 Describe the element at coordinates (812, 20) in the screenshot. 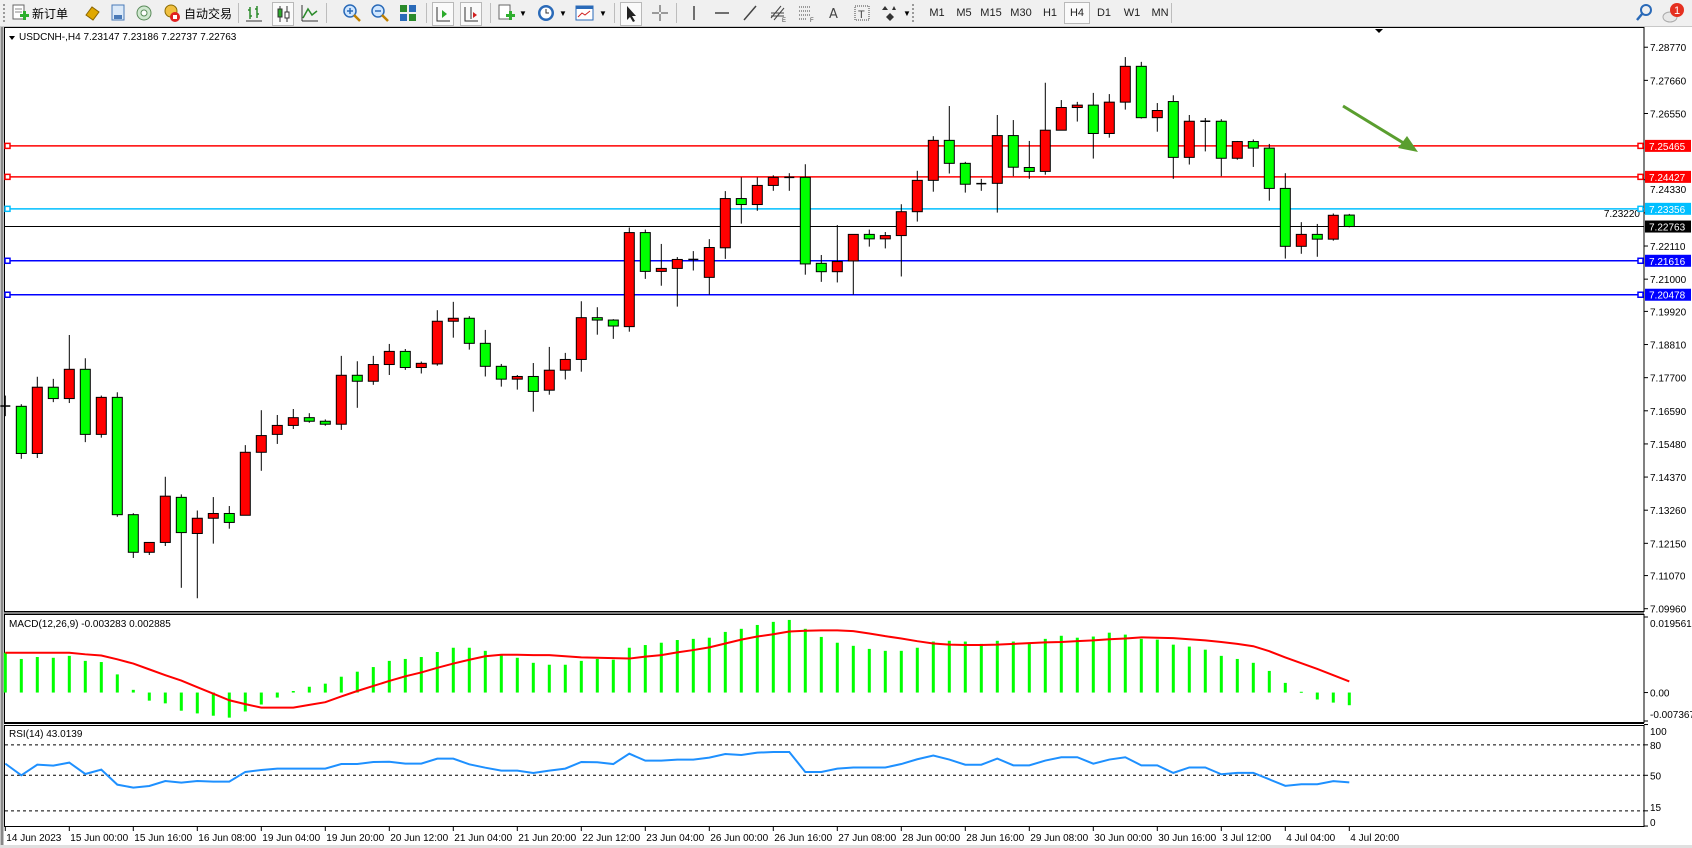

I see `svg-text: F` at that location.